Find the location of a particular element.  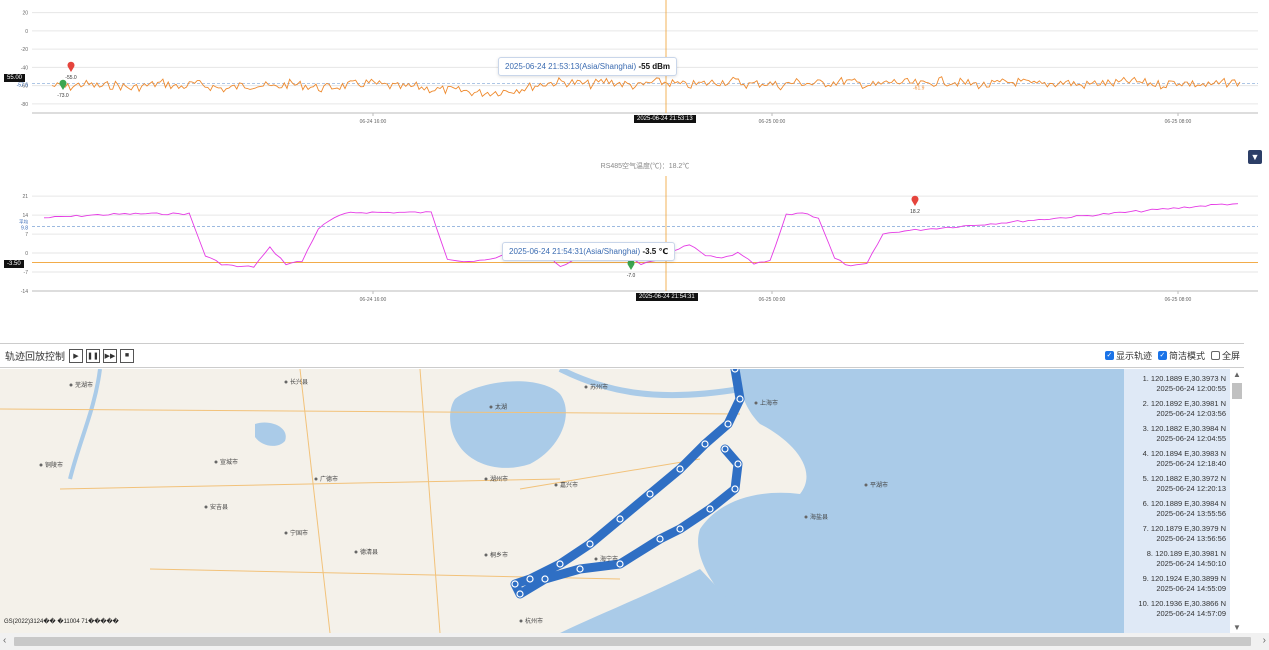

chevron-down-icon: ▼ is located at coordinates (1255, 157).